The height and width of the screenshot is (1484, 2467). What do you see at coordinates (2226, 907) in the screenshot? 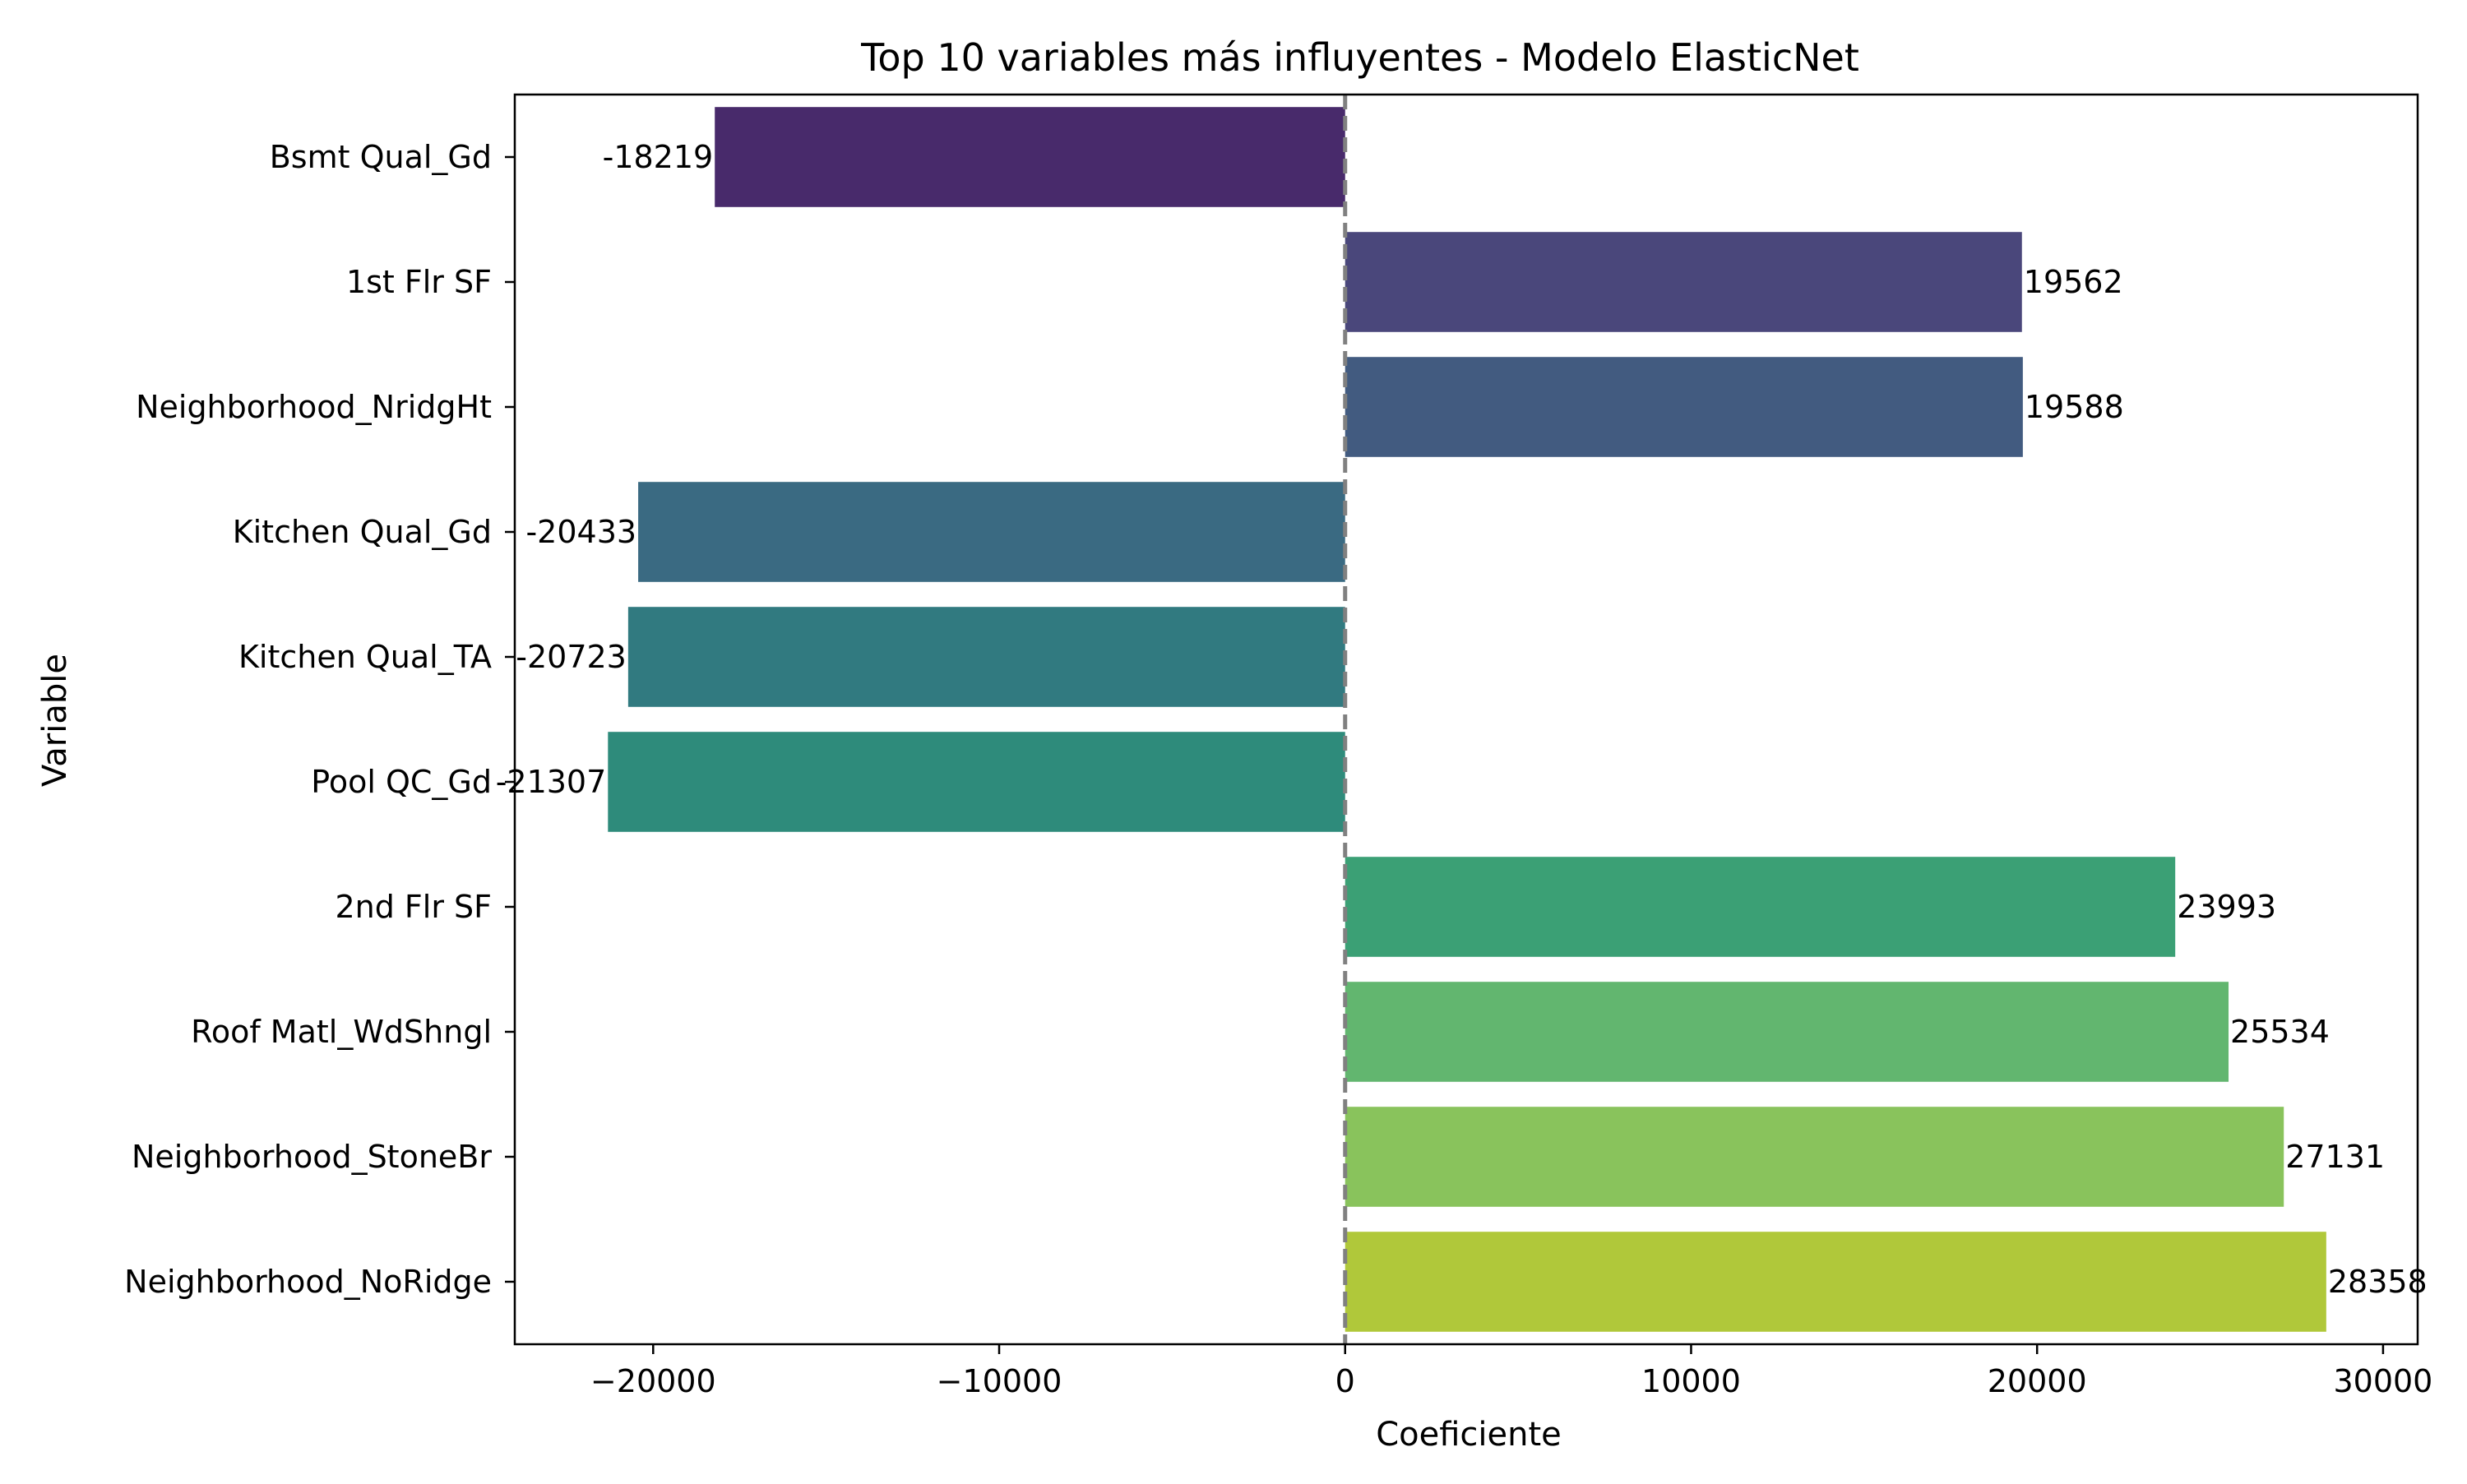
I see `data-label-7: 23993` at bounding box center [2226, 907].